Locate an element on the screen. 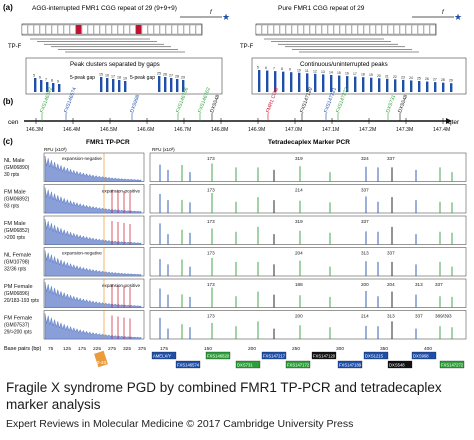  peak-number: 17 is located at coordinates (113, 77).